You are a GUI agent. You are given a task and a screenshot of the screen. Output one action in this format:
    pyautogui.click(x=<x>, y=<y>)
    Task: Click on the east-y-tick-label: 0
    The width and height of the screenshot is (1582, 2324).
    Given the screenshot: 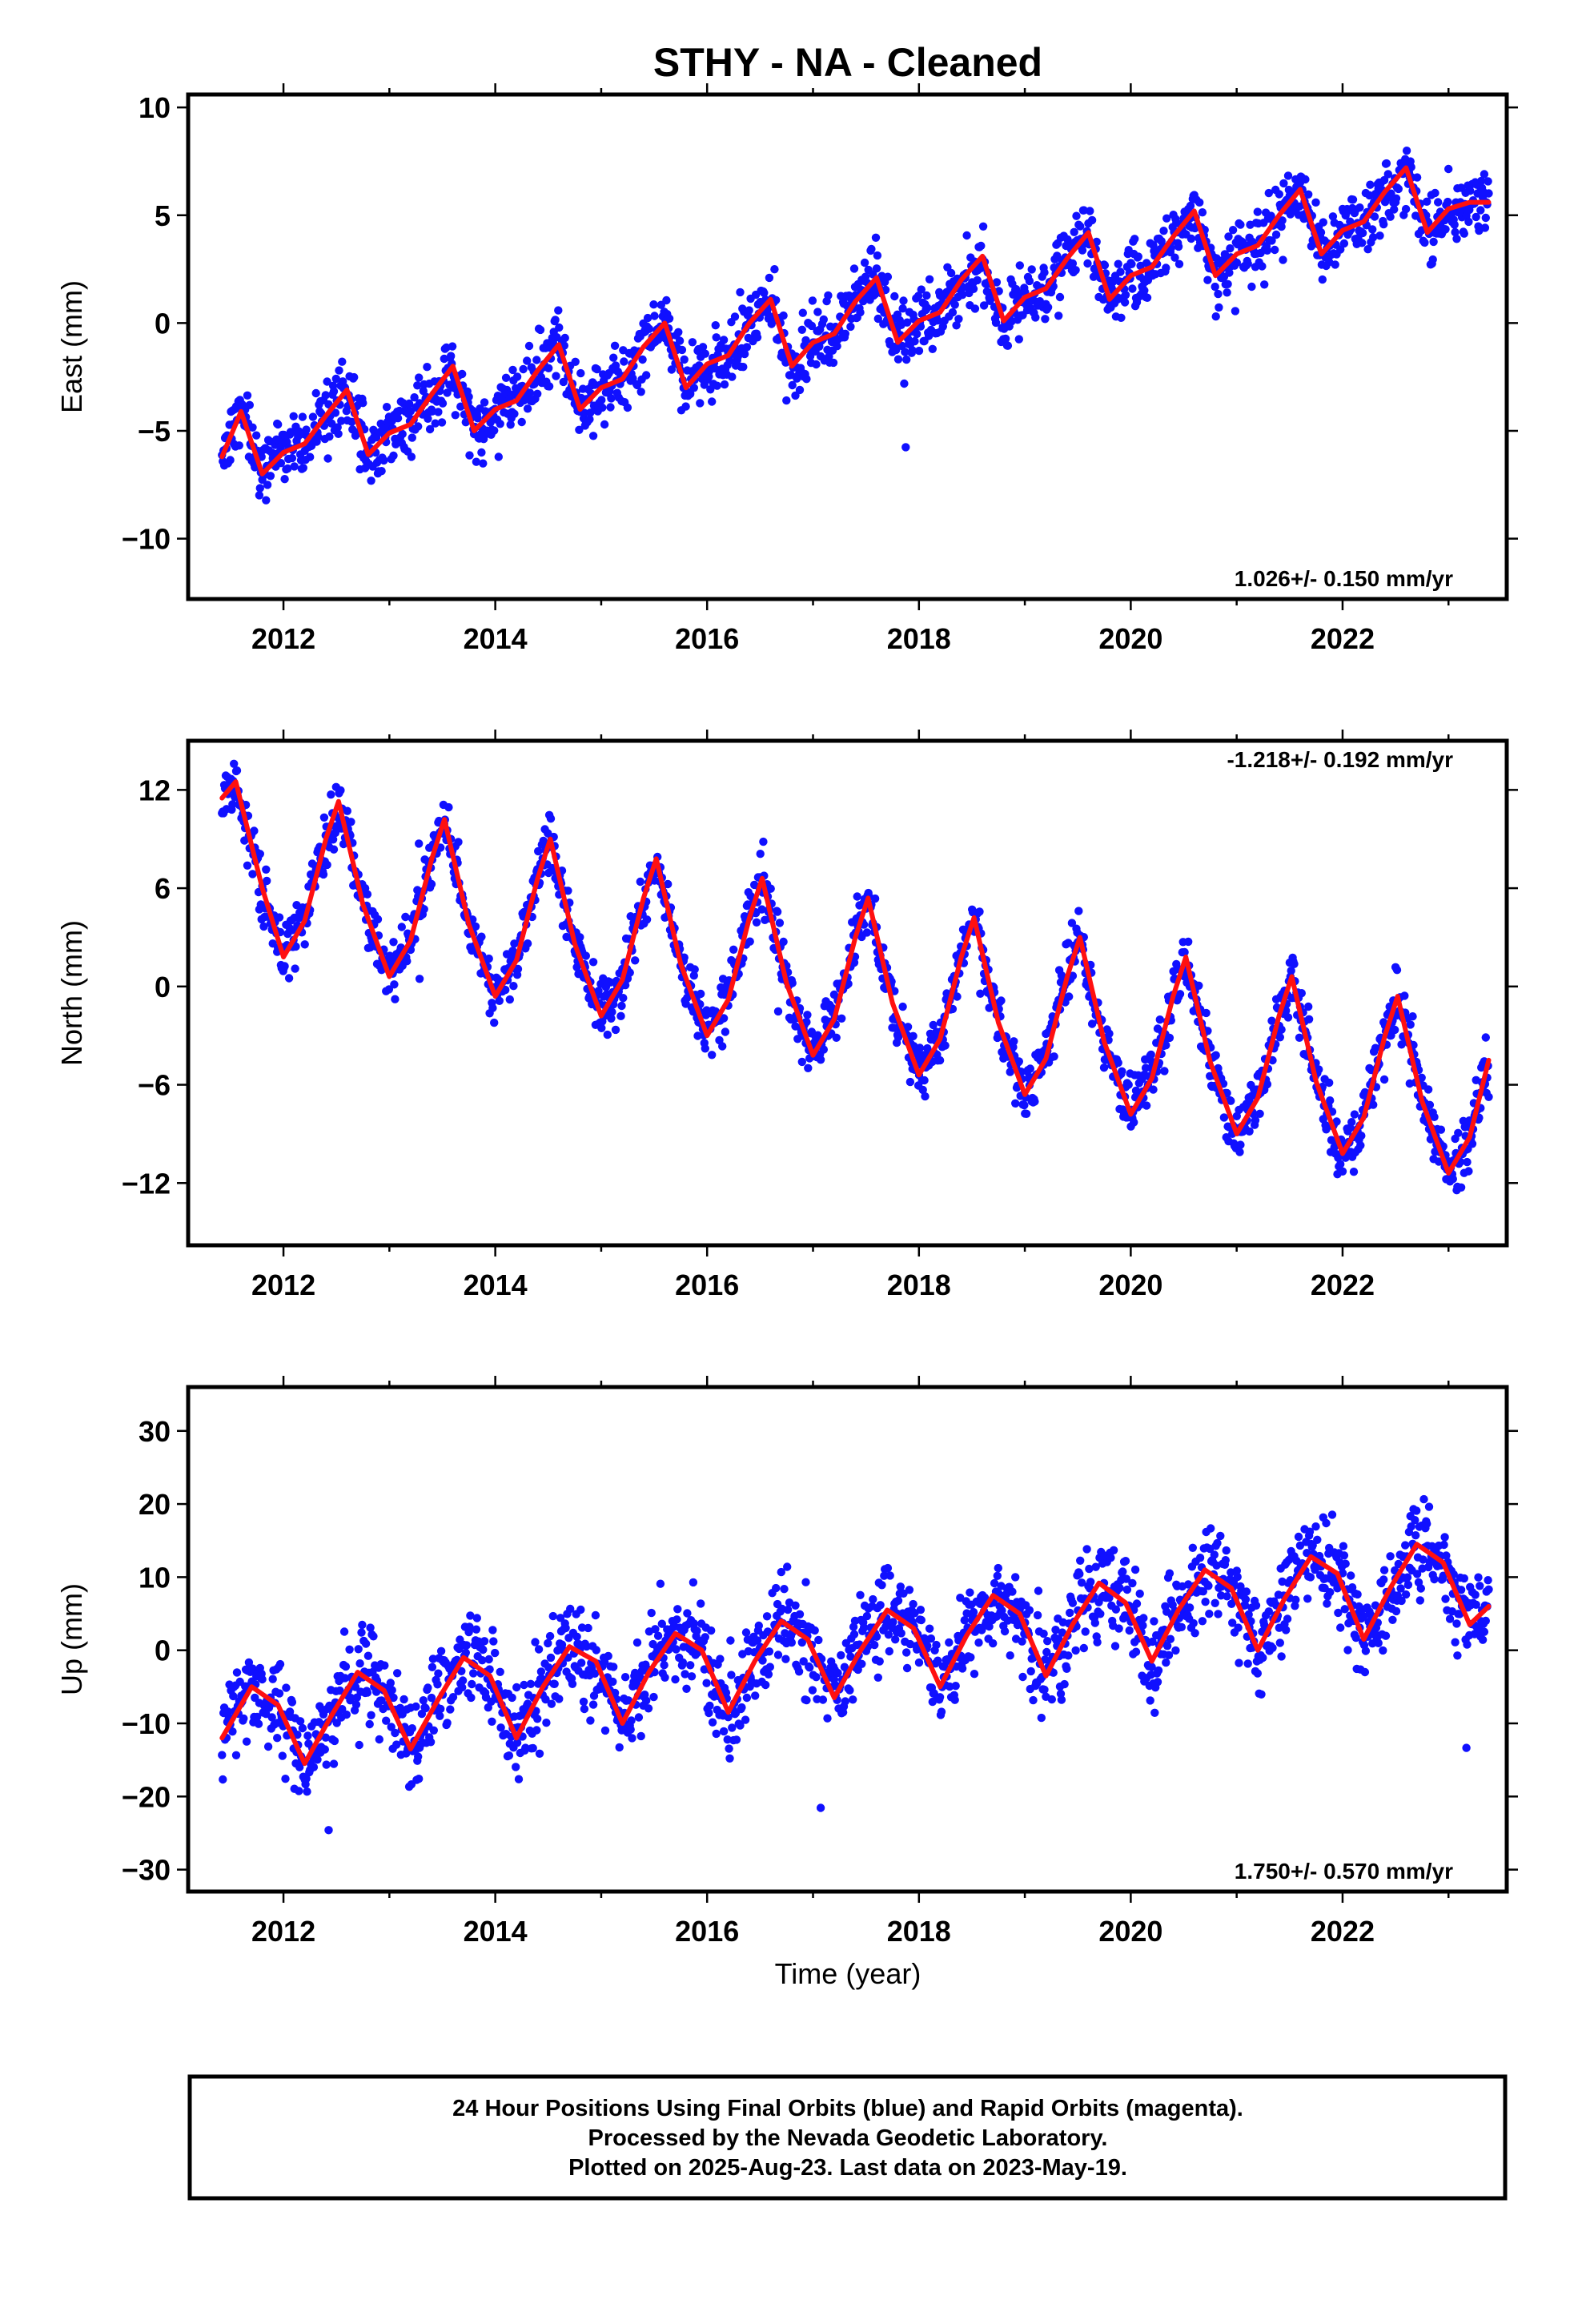 What is the action you would take?
    pyautogui.click(x=163, y=323)
    